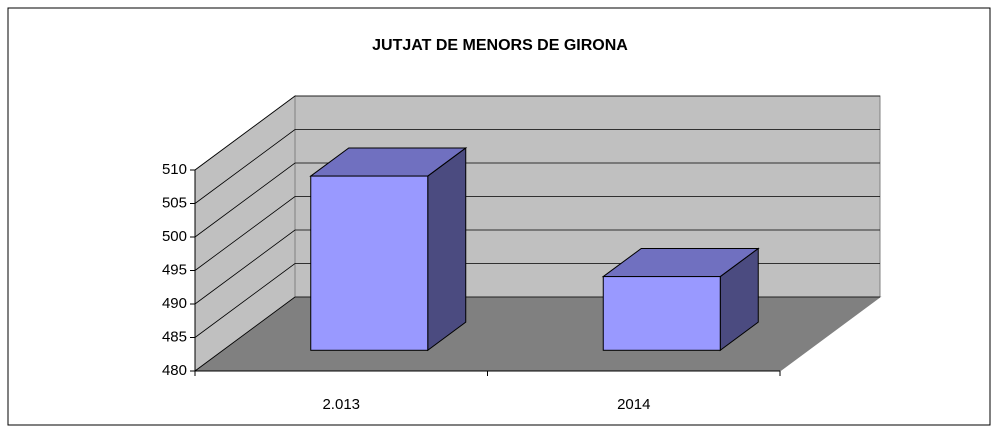  What do you see at coordinates (537, 334) in the screenshot?
I see `floor` at bounding box center [537, 334].